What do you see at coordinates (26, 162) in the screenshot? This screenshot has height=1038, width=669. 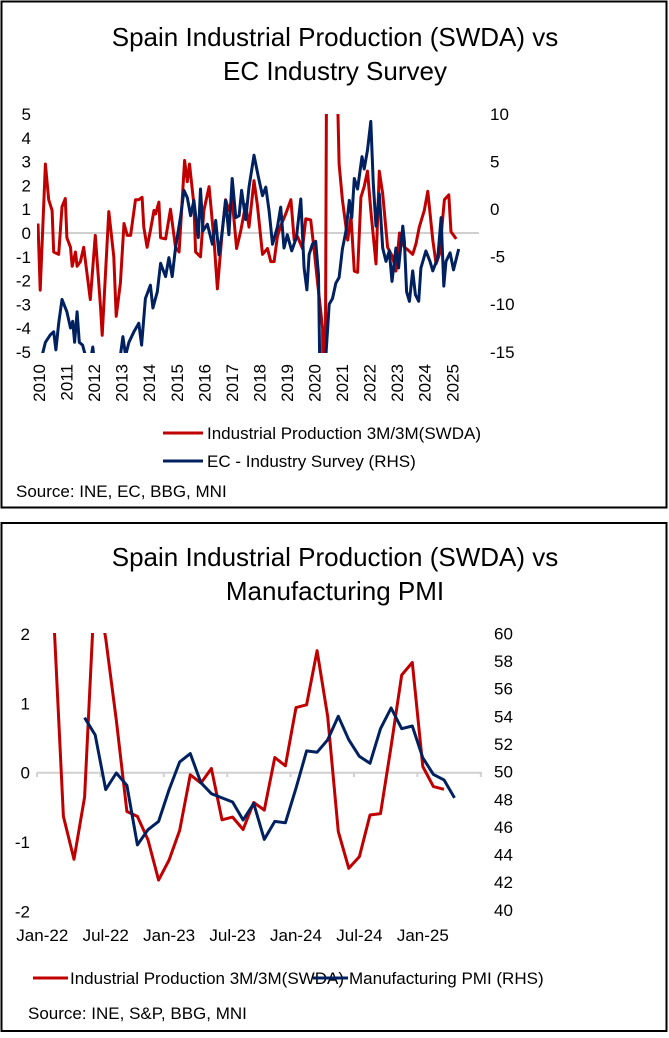 I see `left-tick-label: 3` at bounding box center [26, 162].